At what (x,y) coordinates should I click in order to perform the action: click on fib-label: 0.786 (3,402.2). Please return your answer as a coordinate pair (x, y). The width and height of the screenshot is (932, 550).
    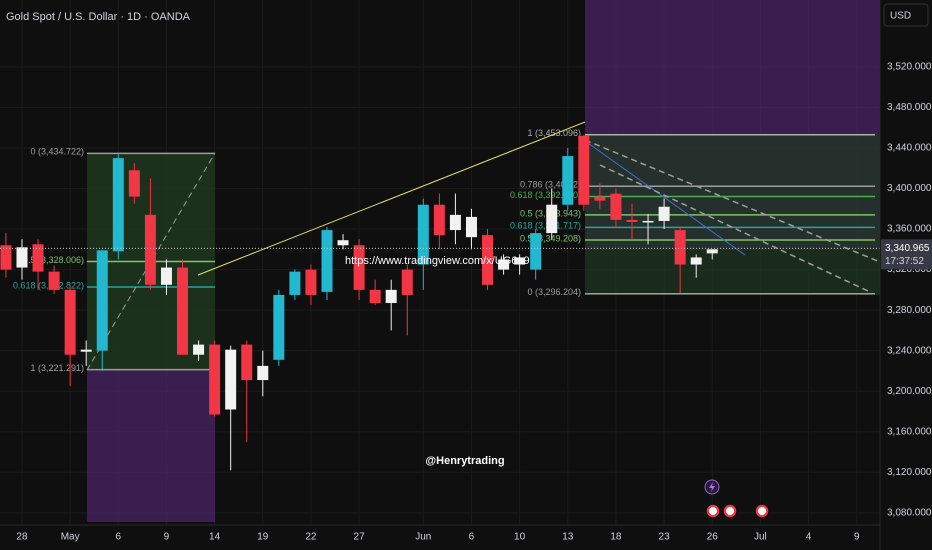
    Looking at the image, I should click on (550, 185).